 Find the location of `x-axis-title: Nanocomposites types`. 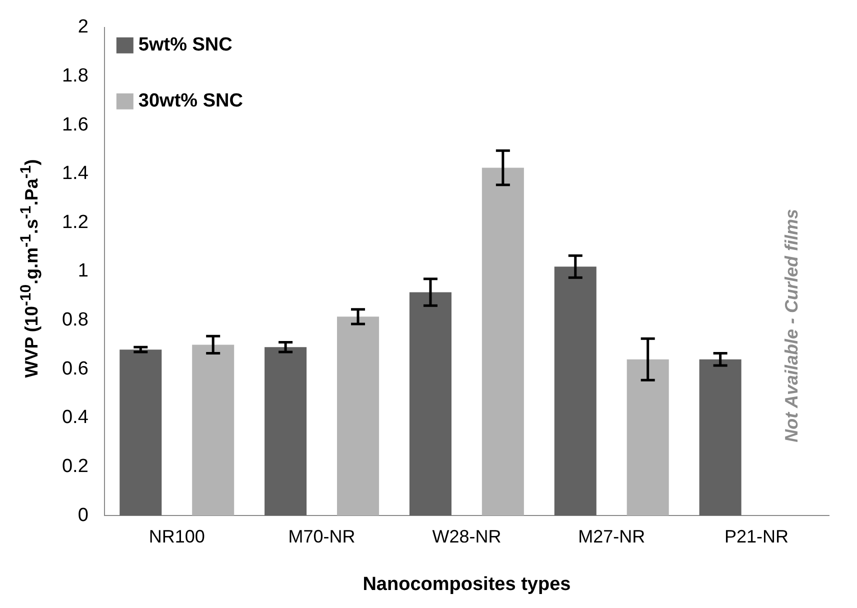

x-axis-title: Nanocomposites types is located at coordinates (466, 584).